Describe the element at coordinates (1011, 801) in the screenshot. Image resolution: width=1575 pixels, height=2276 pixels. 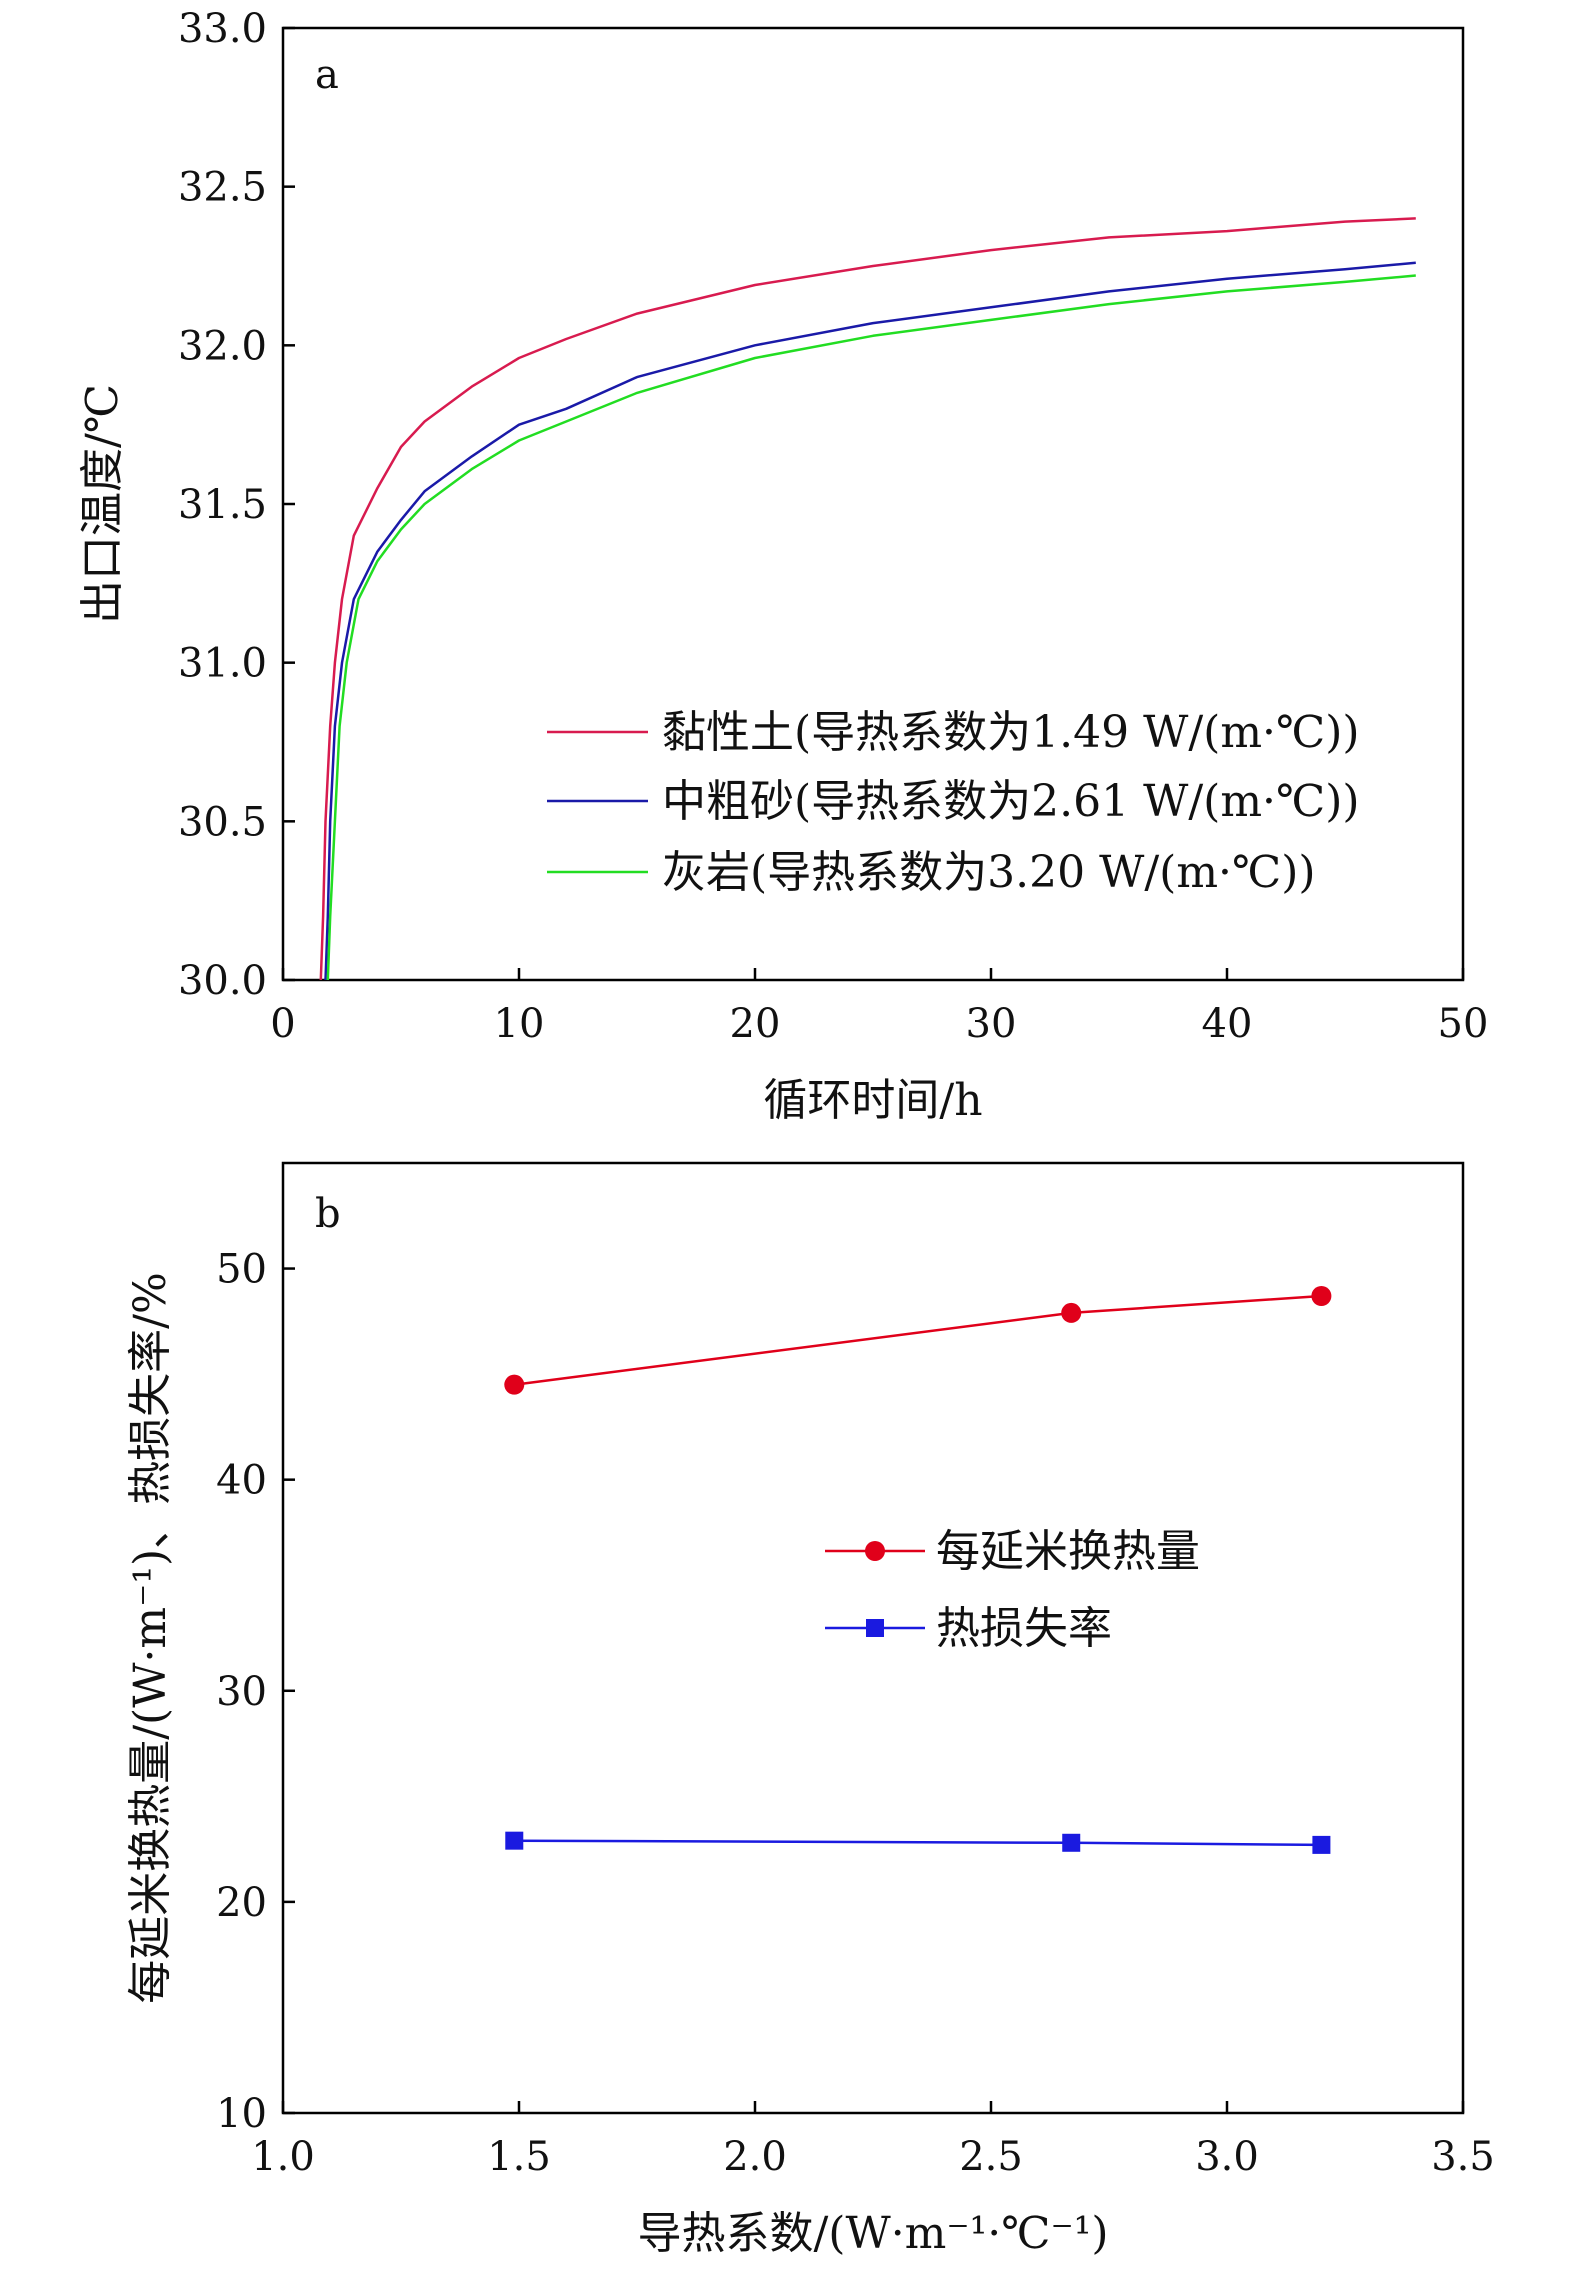
I see `legend-label-sand: 中粗砂(导热系数为2.61 W/(m·℃))` at that location.